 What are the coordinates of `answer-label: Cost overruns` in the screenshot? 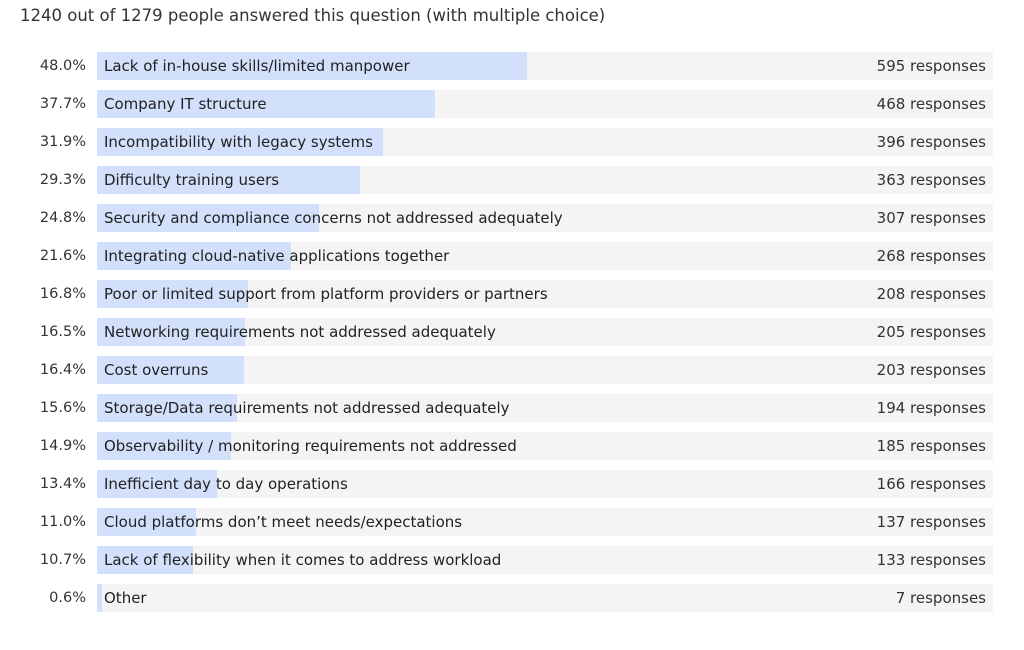 It's located at (156, 370).